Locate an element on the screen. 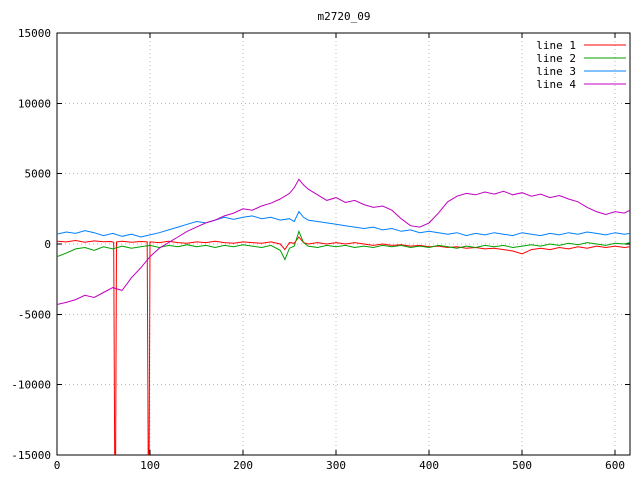  chart-title: m2720_09 is located at coordinates (344, 16).